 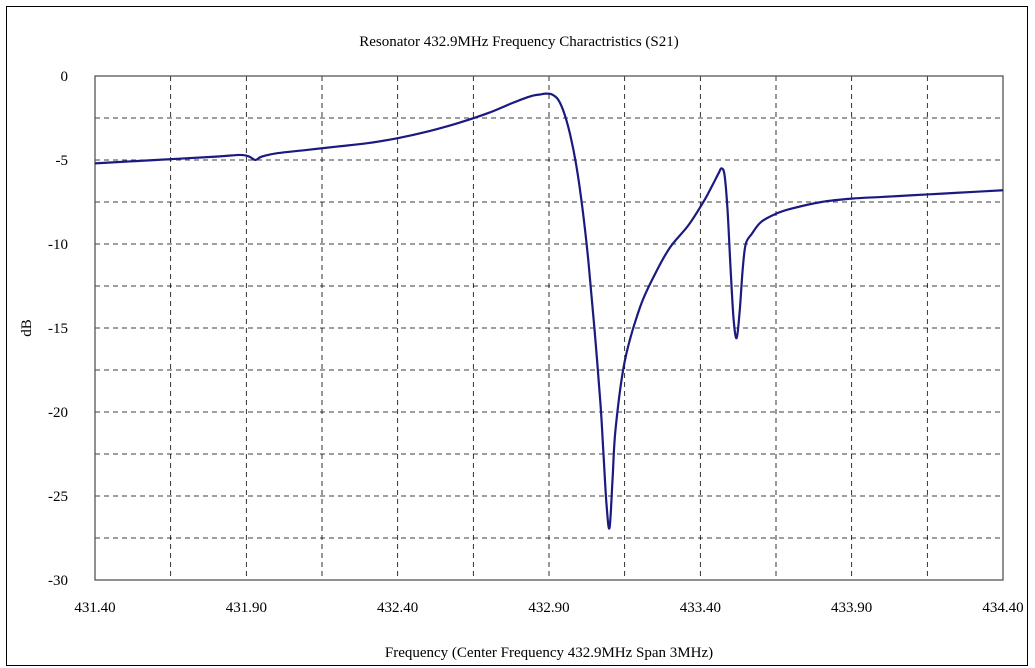 What do you see at coordinates (27, 328) in the screenshot?
I see `y-axis-label: dB` at bounding box center [27, 328].